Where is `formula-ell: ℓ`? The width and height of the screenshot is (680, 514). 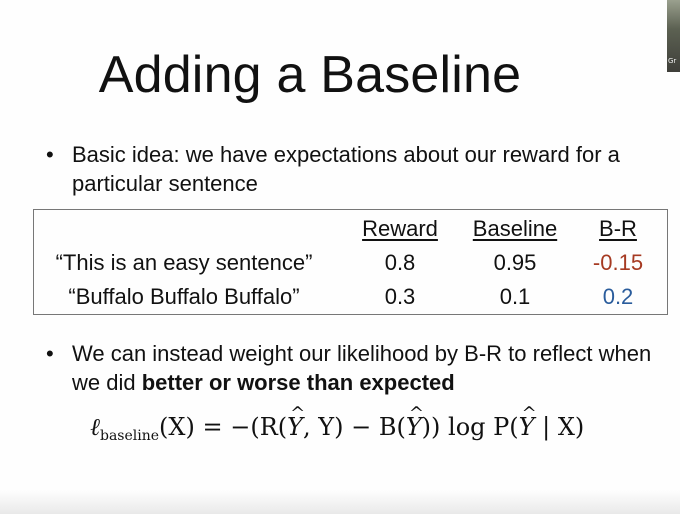 formula-ell: ℓ is located at coordinates (95, 427).